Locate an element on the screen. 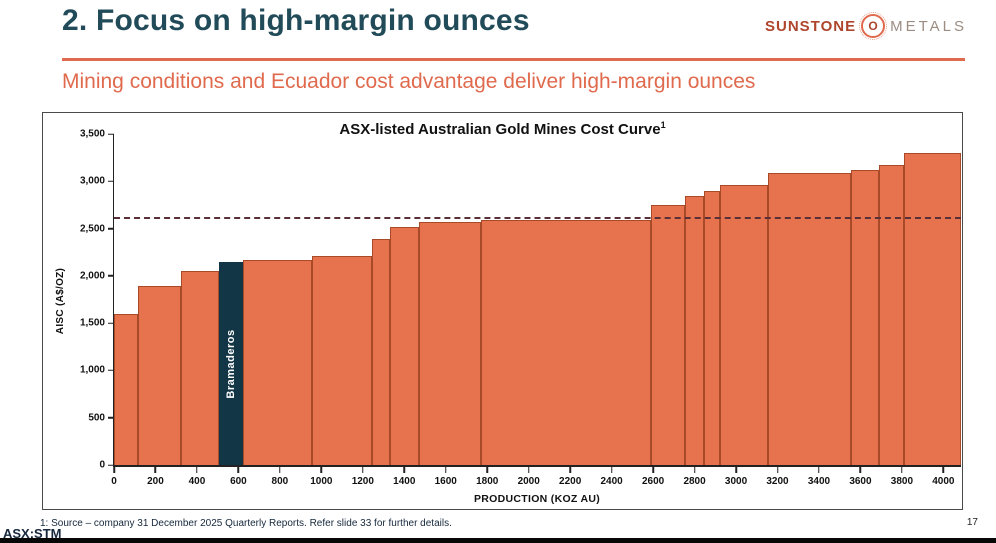 This screenshot has height=543, width=996. bar-label: Bramaderos is located at coordinates (230, 364).